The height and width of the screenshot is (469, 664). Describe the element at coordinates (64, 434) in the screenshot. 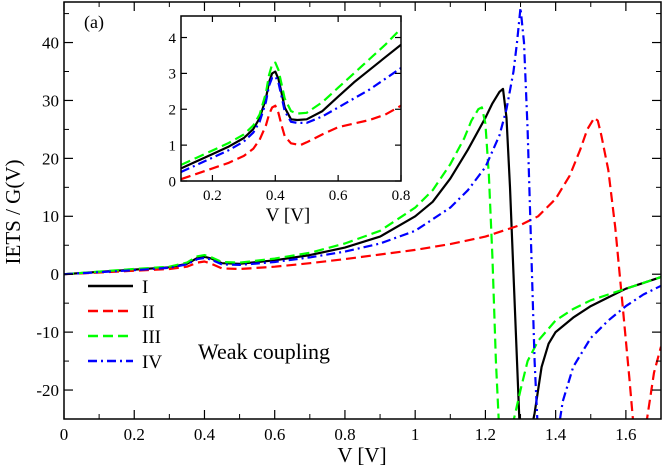

I see `main-x-tick-label: 0` at that location.